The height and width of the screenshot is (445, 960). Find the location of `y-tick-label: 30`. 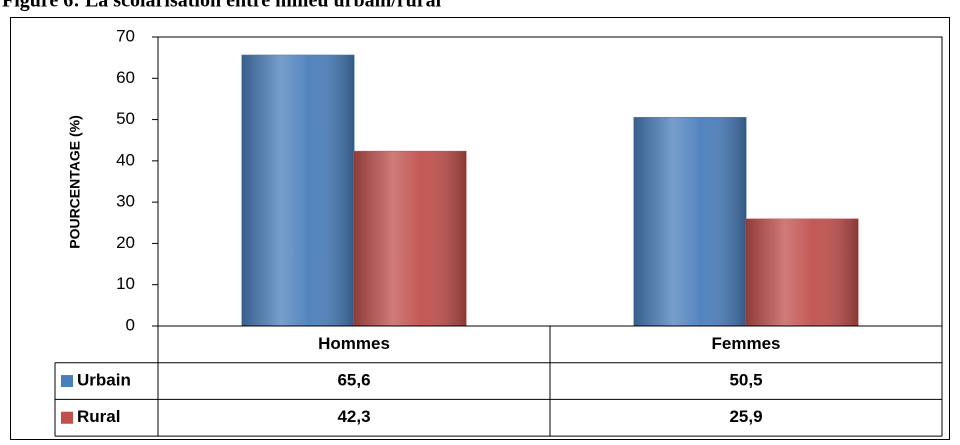

y-tick-label: 30 is located at coordinates (125, 201).